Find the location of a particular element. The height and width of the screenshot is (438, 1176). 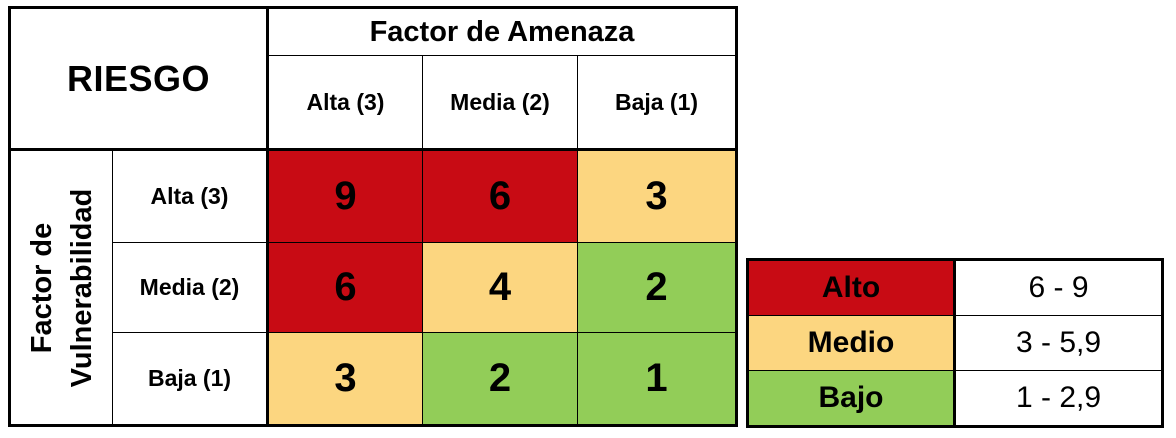

legend-row-high: Alto 6 - 9 is located at coordinates (955, 287).